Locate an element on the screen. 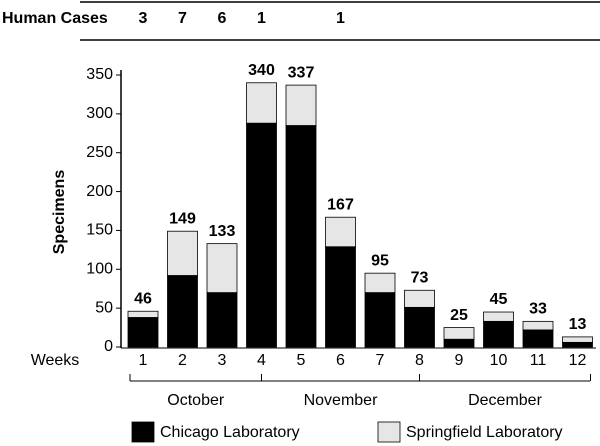 The image size is (600, 446). x-tick-label: 5 is located at coordinates (301, 360).